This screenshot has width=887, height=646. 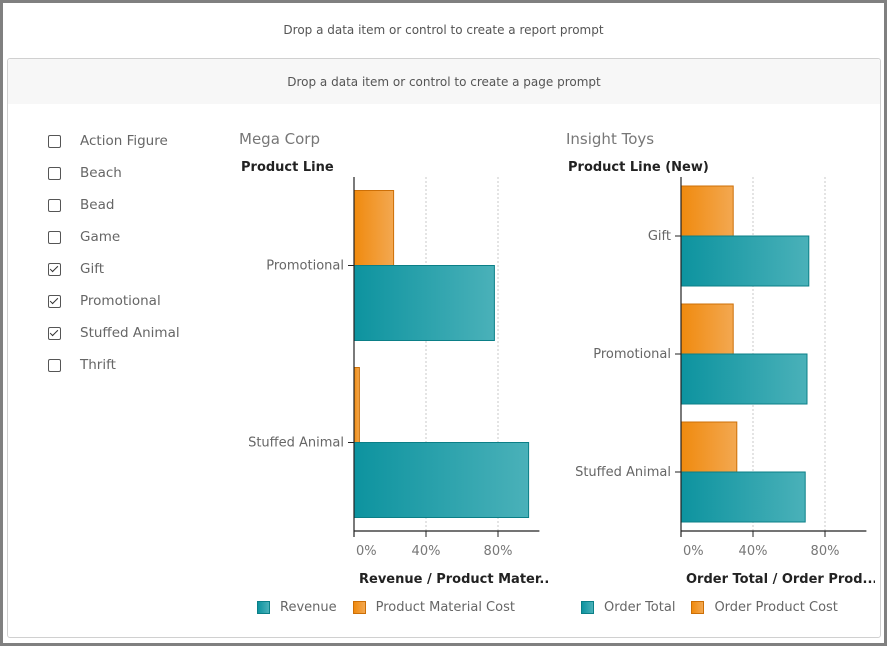 I want to click on checkbox-label: Thrift, so click(x=98, y=365).